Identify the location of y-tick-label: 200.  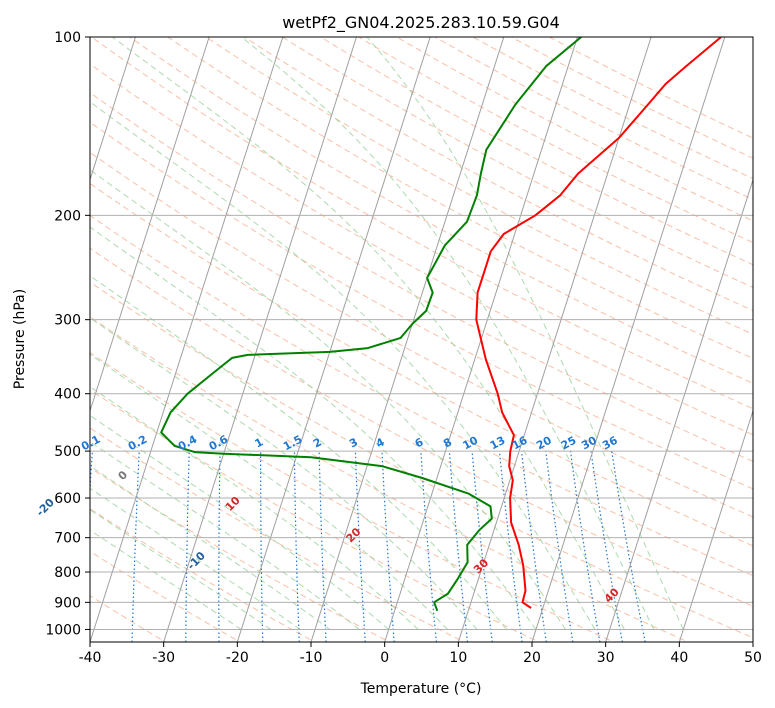
(67, 216).